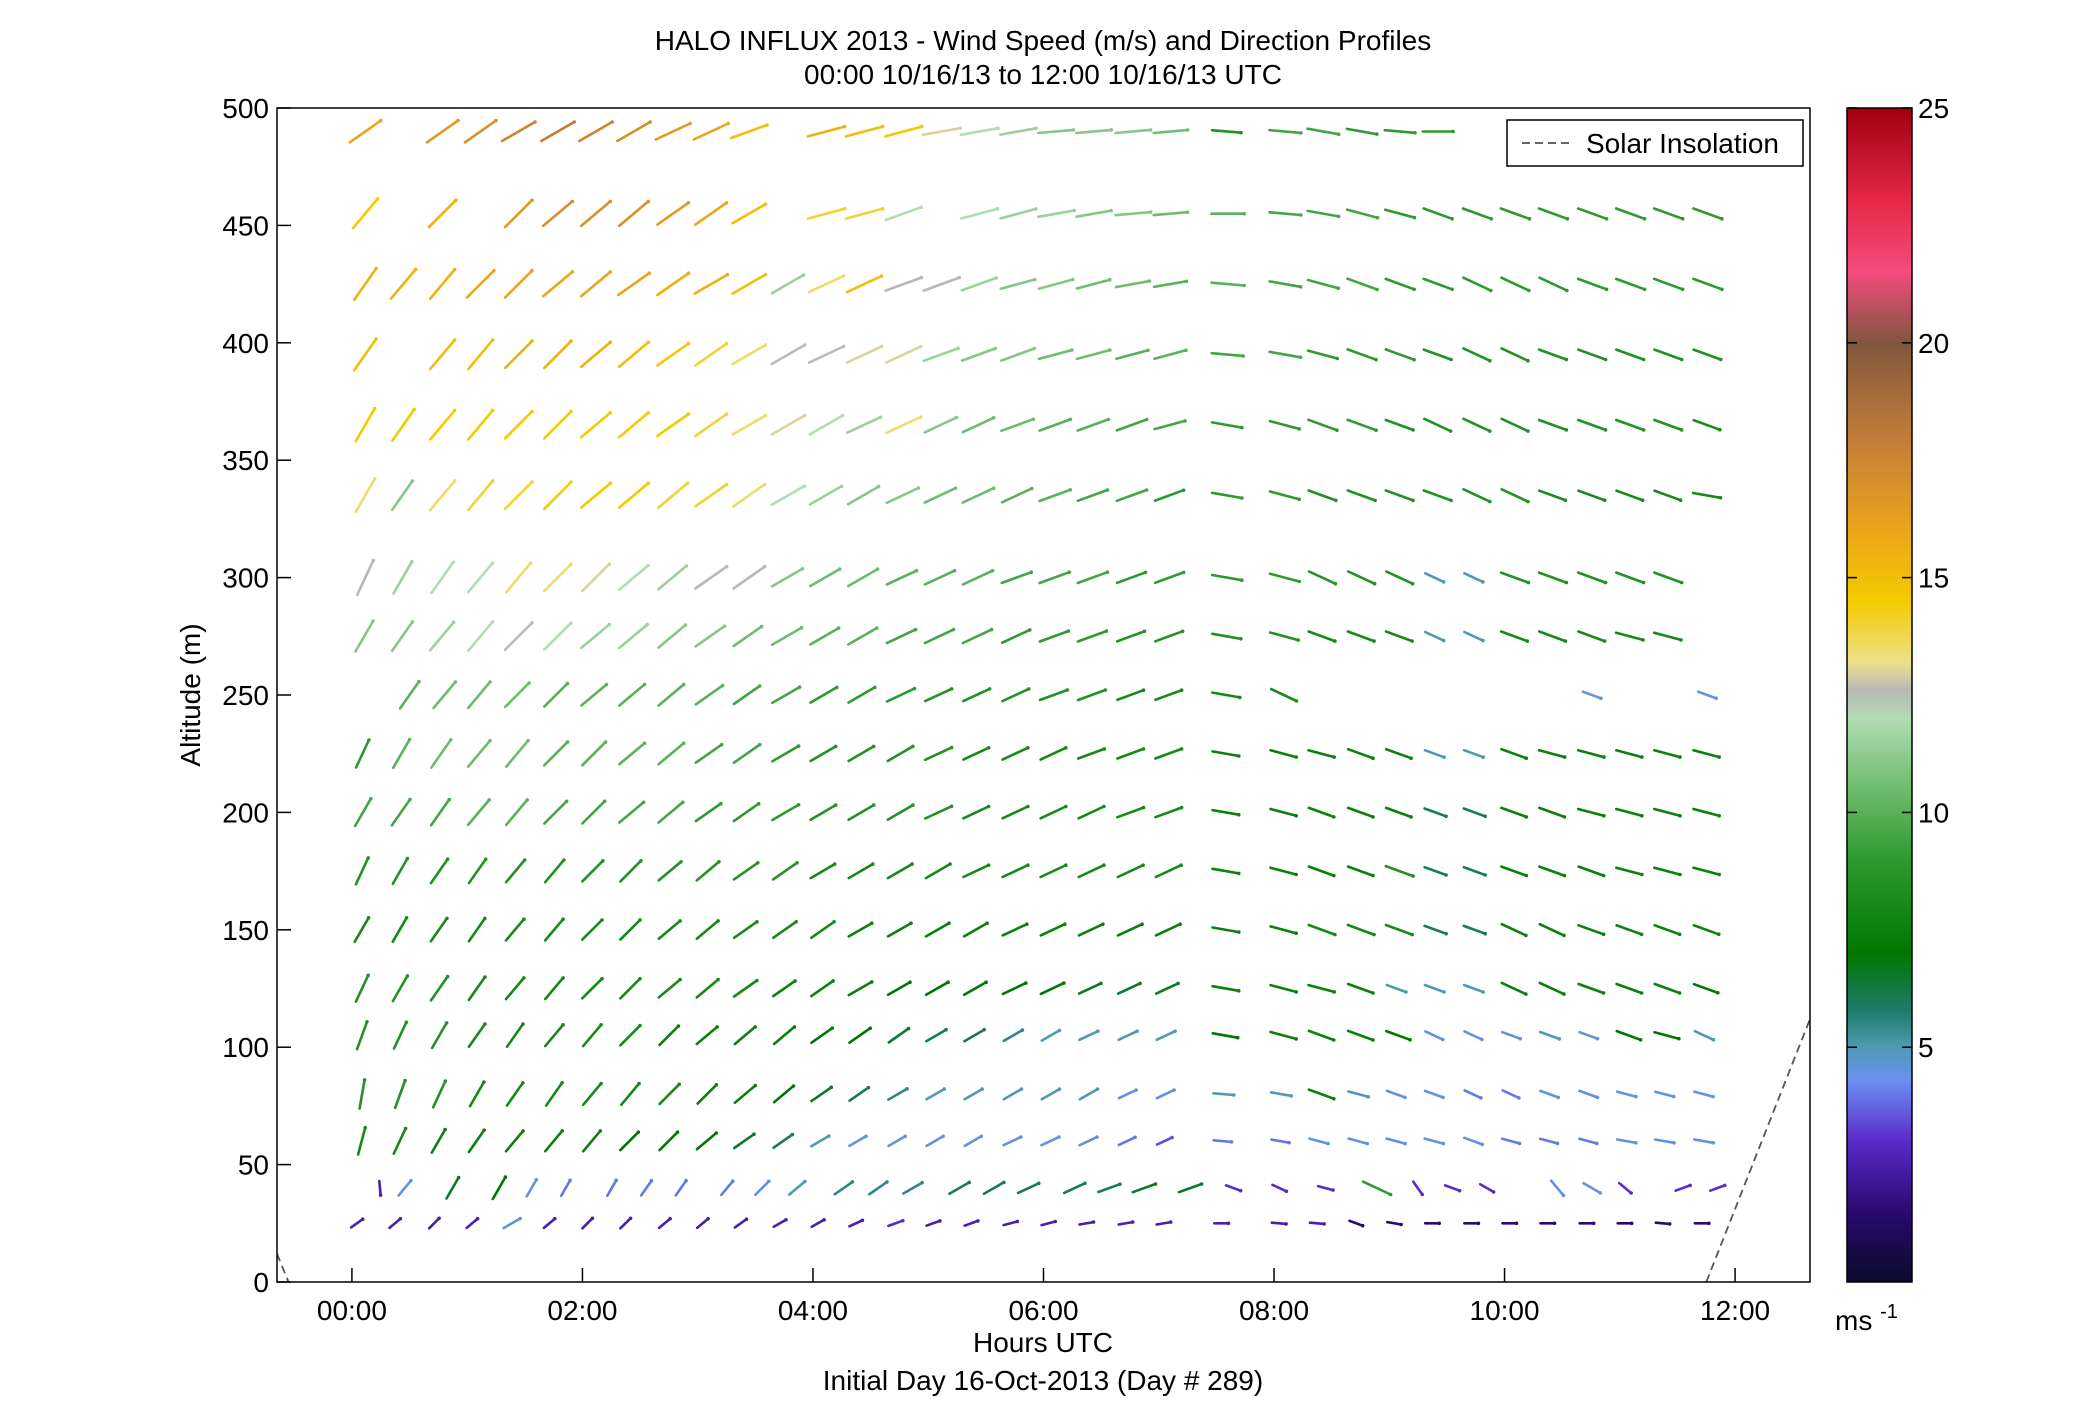 This screenshot has width=2098, height=1425. Describe the element at coordinates (1735, 1310) in the screenshot. I see `x-tick-label: 12:00` at that location.